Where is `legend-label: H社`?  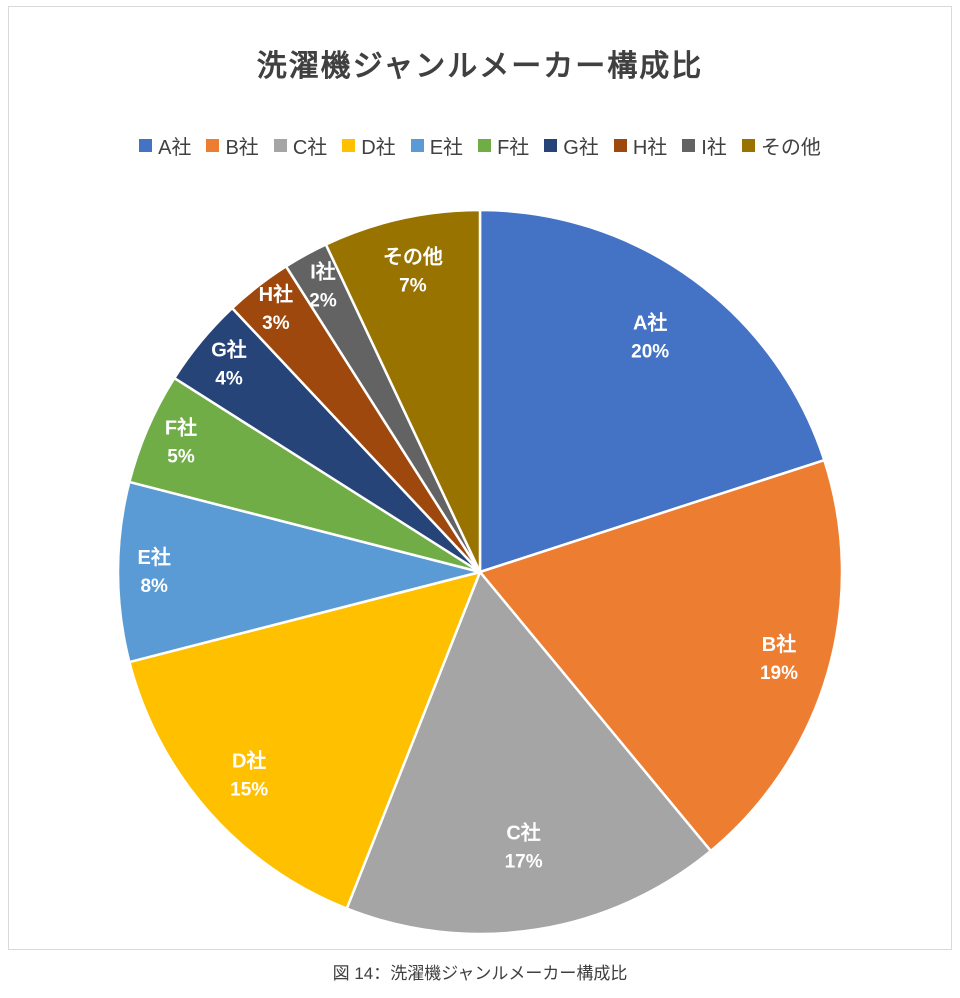 legend-label: H社 is located at coordinates (650, 147).